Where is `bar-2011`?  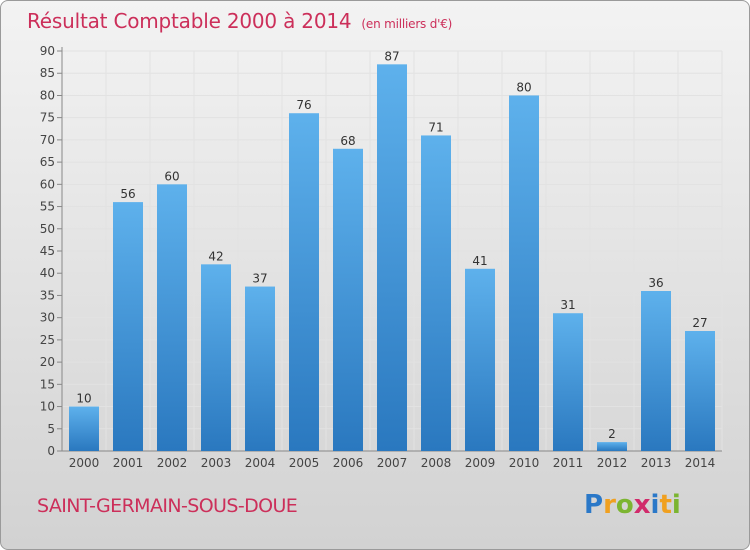
bar-2011 is located at coordinates (568, 382).